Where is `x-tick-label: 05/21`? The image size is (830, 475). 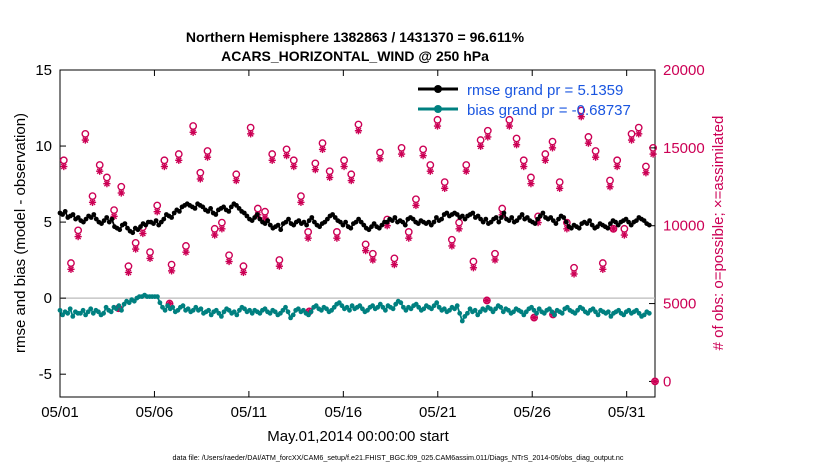 x-tick-label: 05/21 is located at coordinates (438, 412).